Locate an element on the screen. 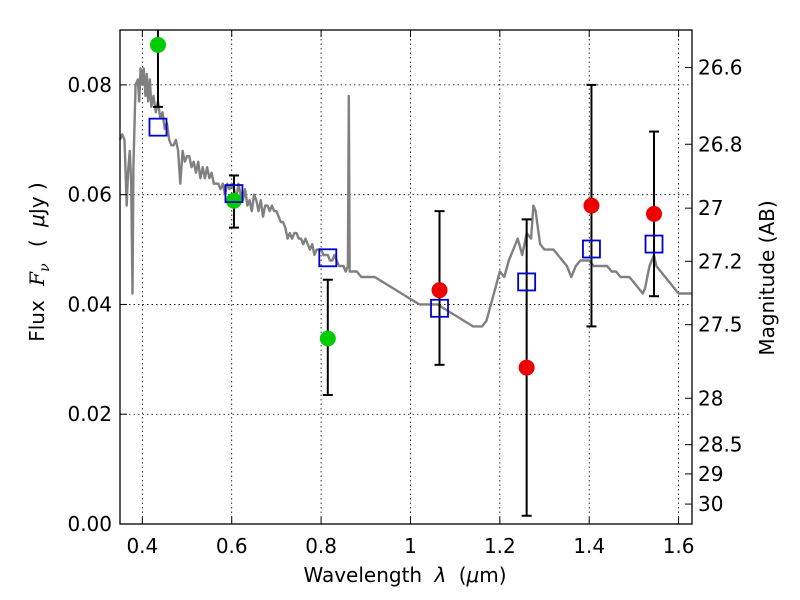 This screenshot has width=800, height=600. y2-tick-label: 27.2 is located at coordinates (720, 261).